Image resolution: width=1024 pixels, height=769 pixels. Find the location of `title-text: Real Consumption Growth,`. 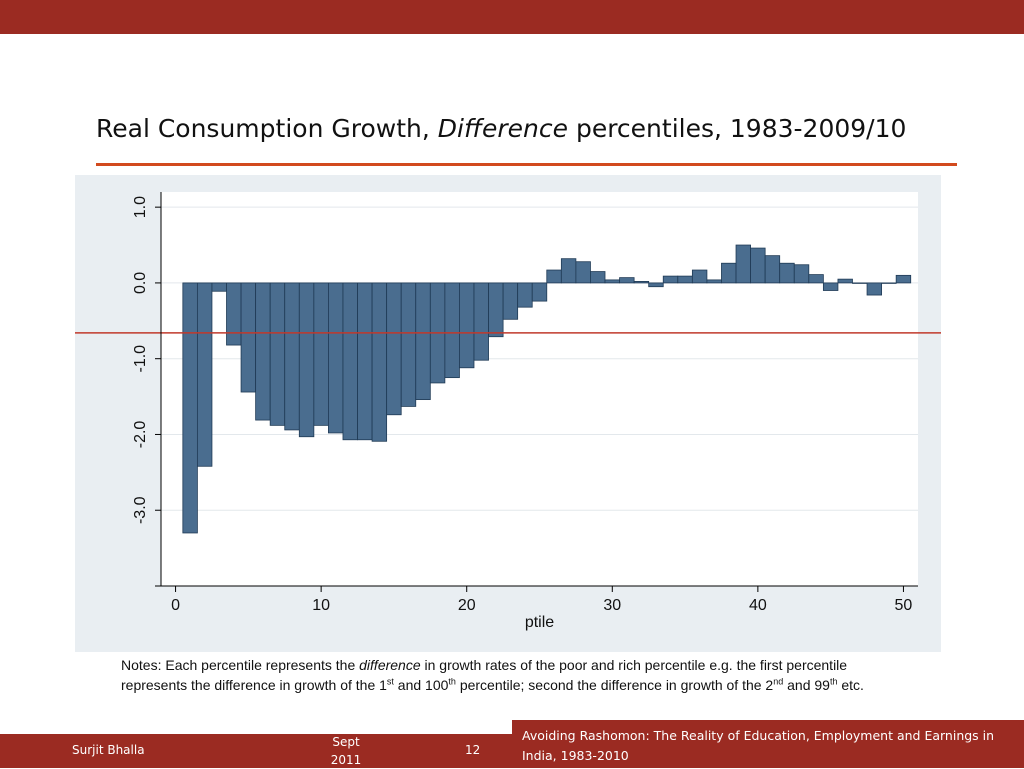

title-text: Real Consumption Growth, is located at coordinates (267, 128).